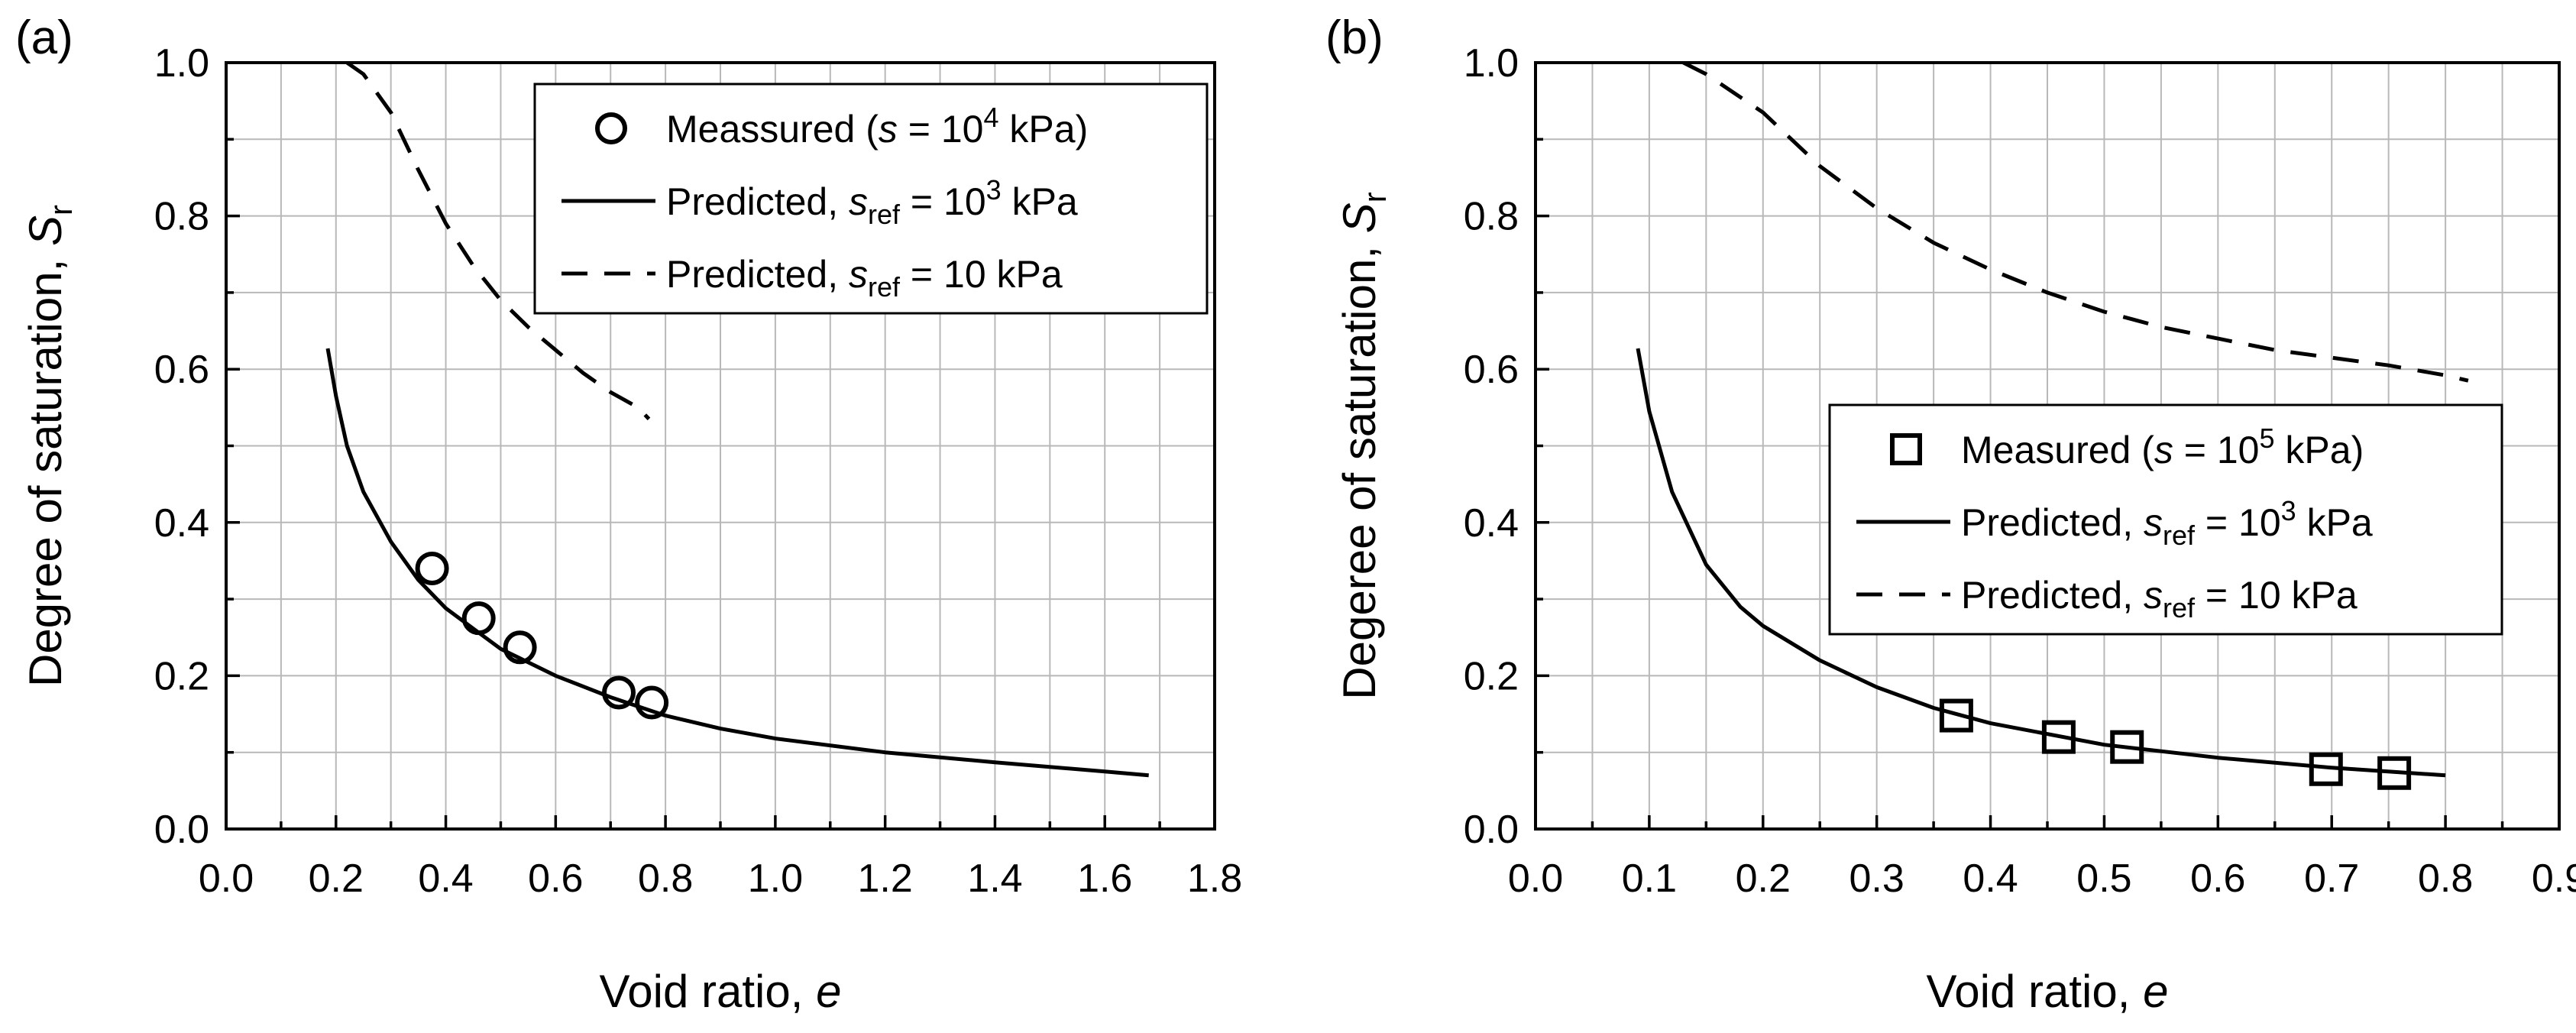 This screenshot has width=2576, height=1033. Describe the element at coordinates (2331, 879) in the screenshot. I see `x-tick-label: 0.7` at that location.